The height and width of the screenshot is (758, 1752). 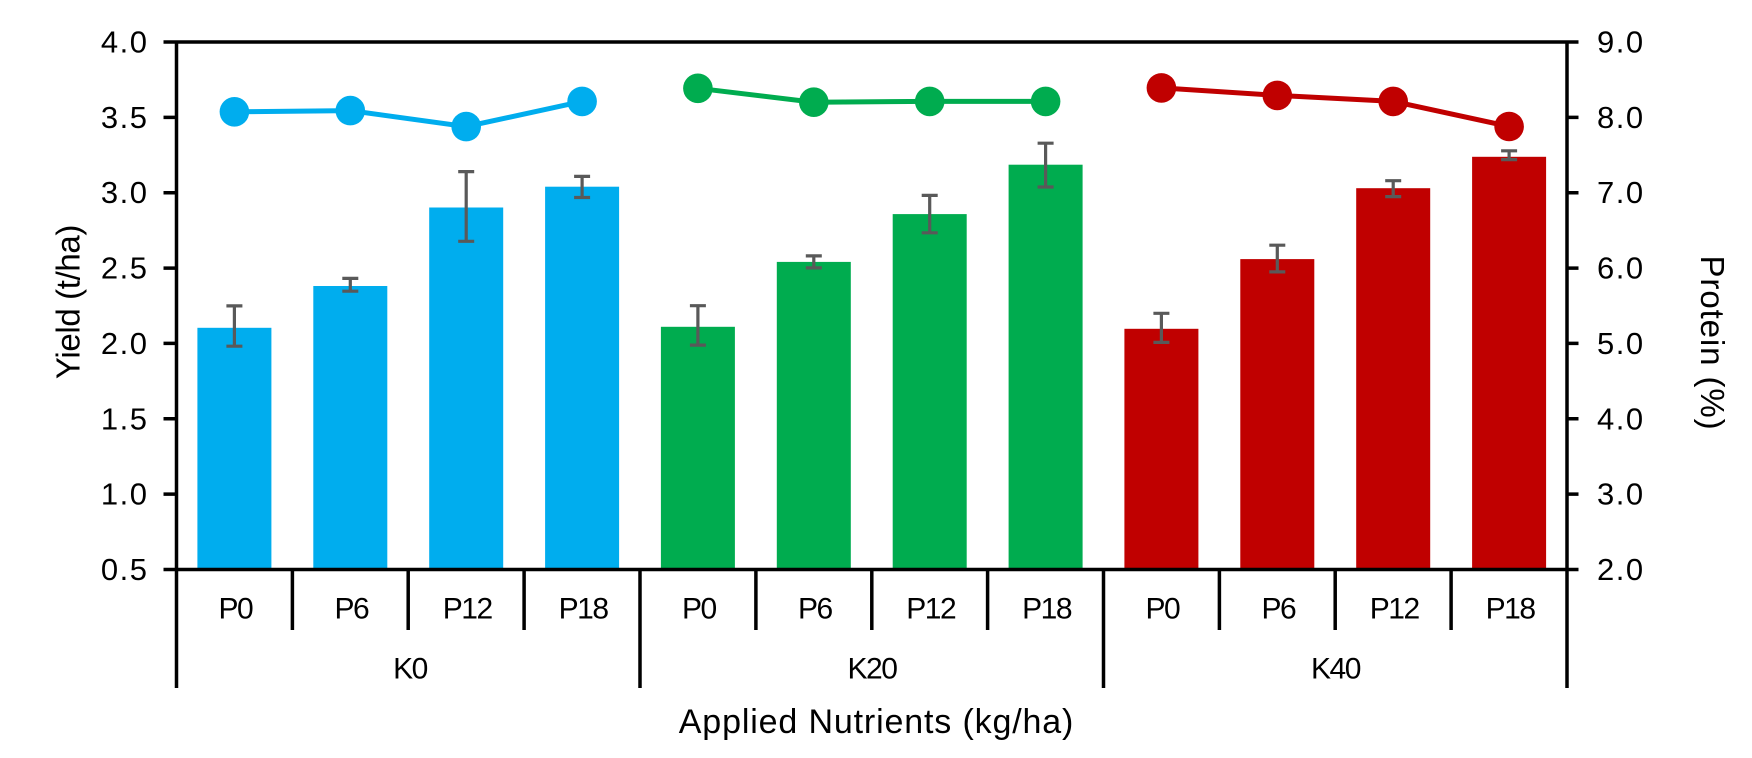 What do you see at coordinates (125, 268) in the screenshot?
I see `svg-text: 2.5` at bounding box center [125, 268].